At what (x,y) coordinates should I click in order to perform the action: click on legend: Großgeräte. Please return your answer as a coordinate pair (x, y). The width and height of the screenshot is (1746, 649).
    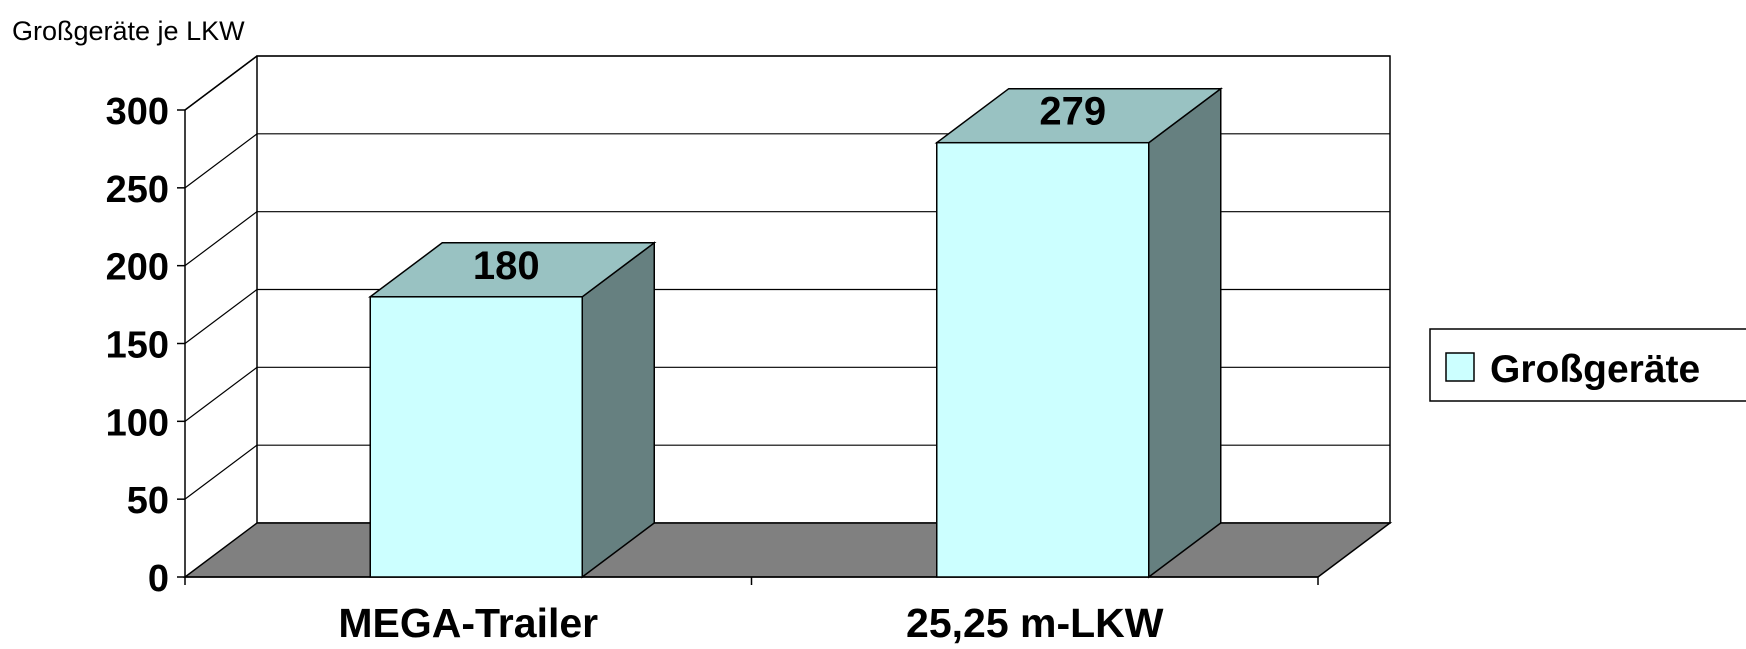
    Looking at the image, I should click on (1587, 365).